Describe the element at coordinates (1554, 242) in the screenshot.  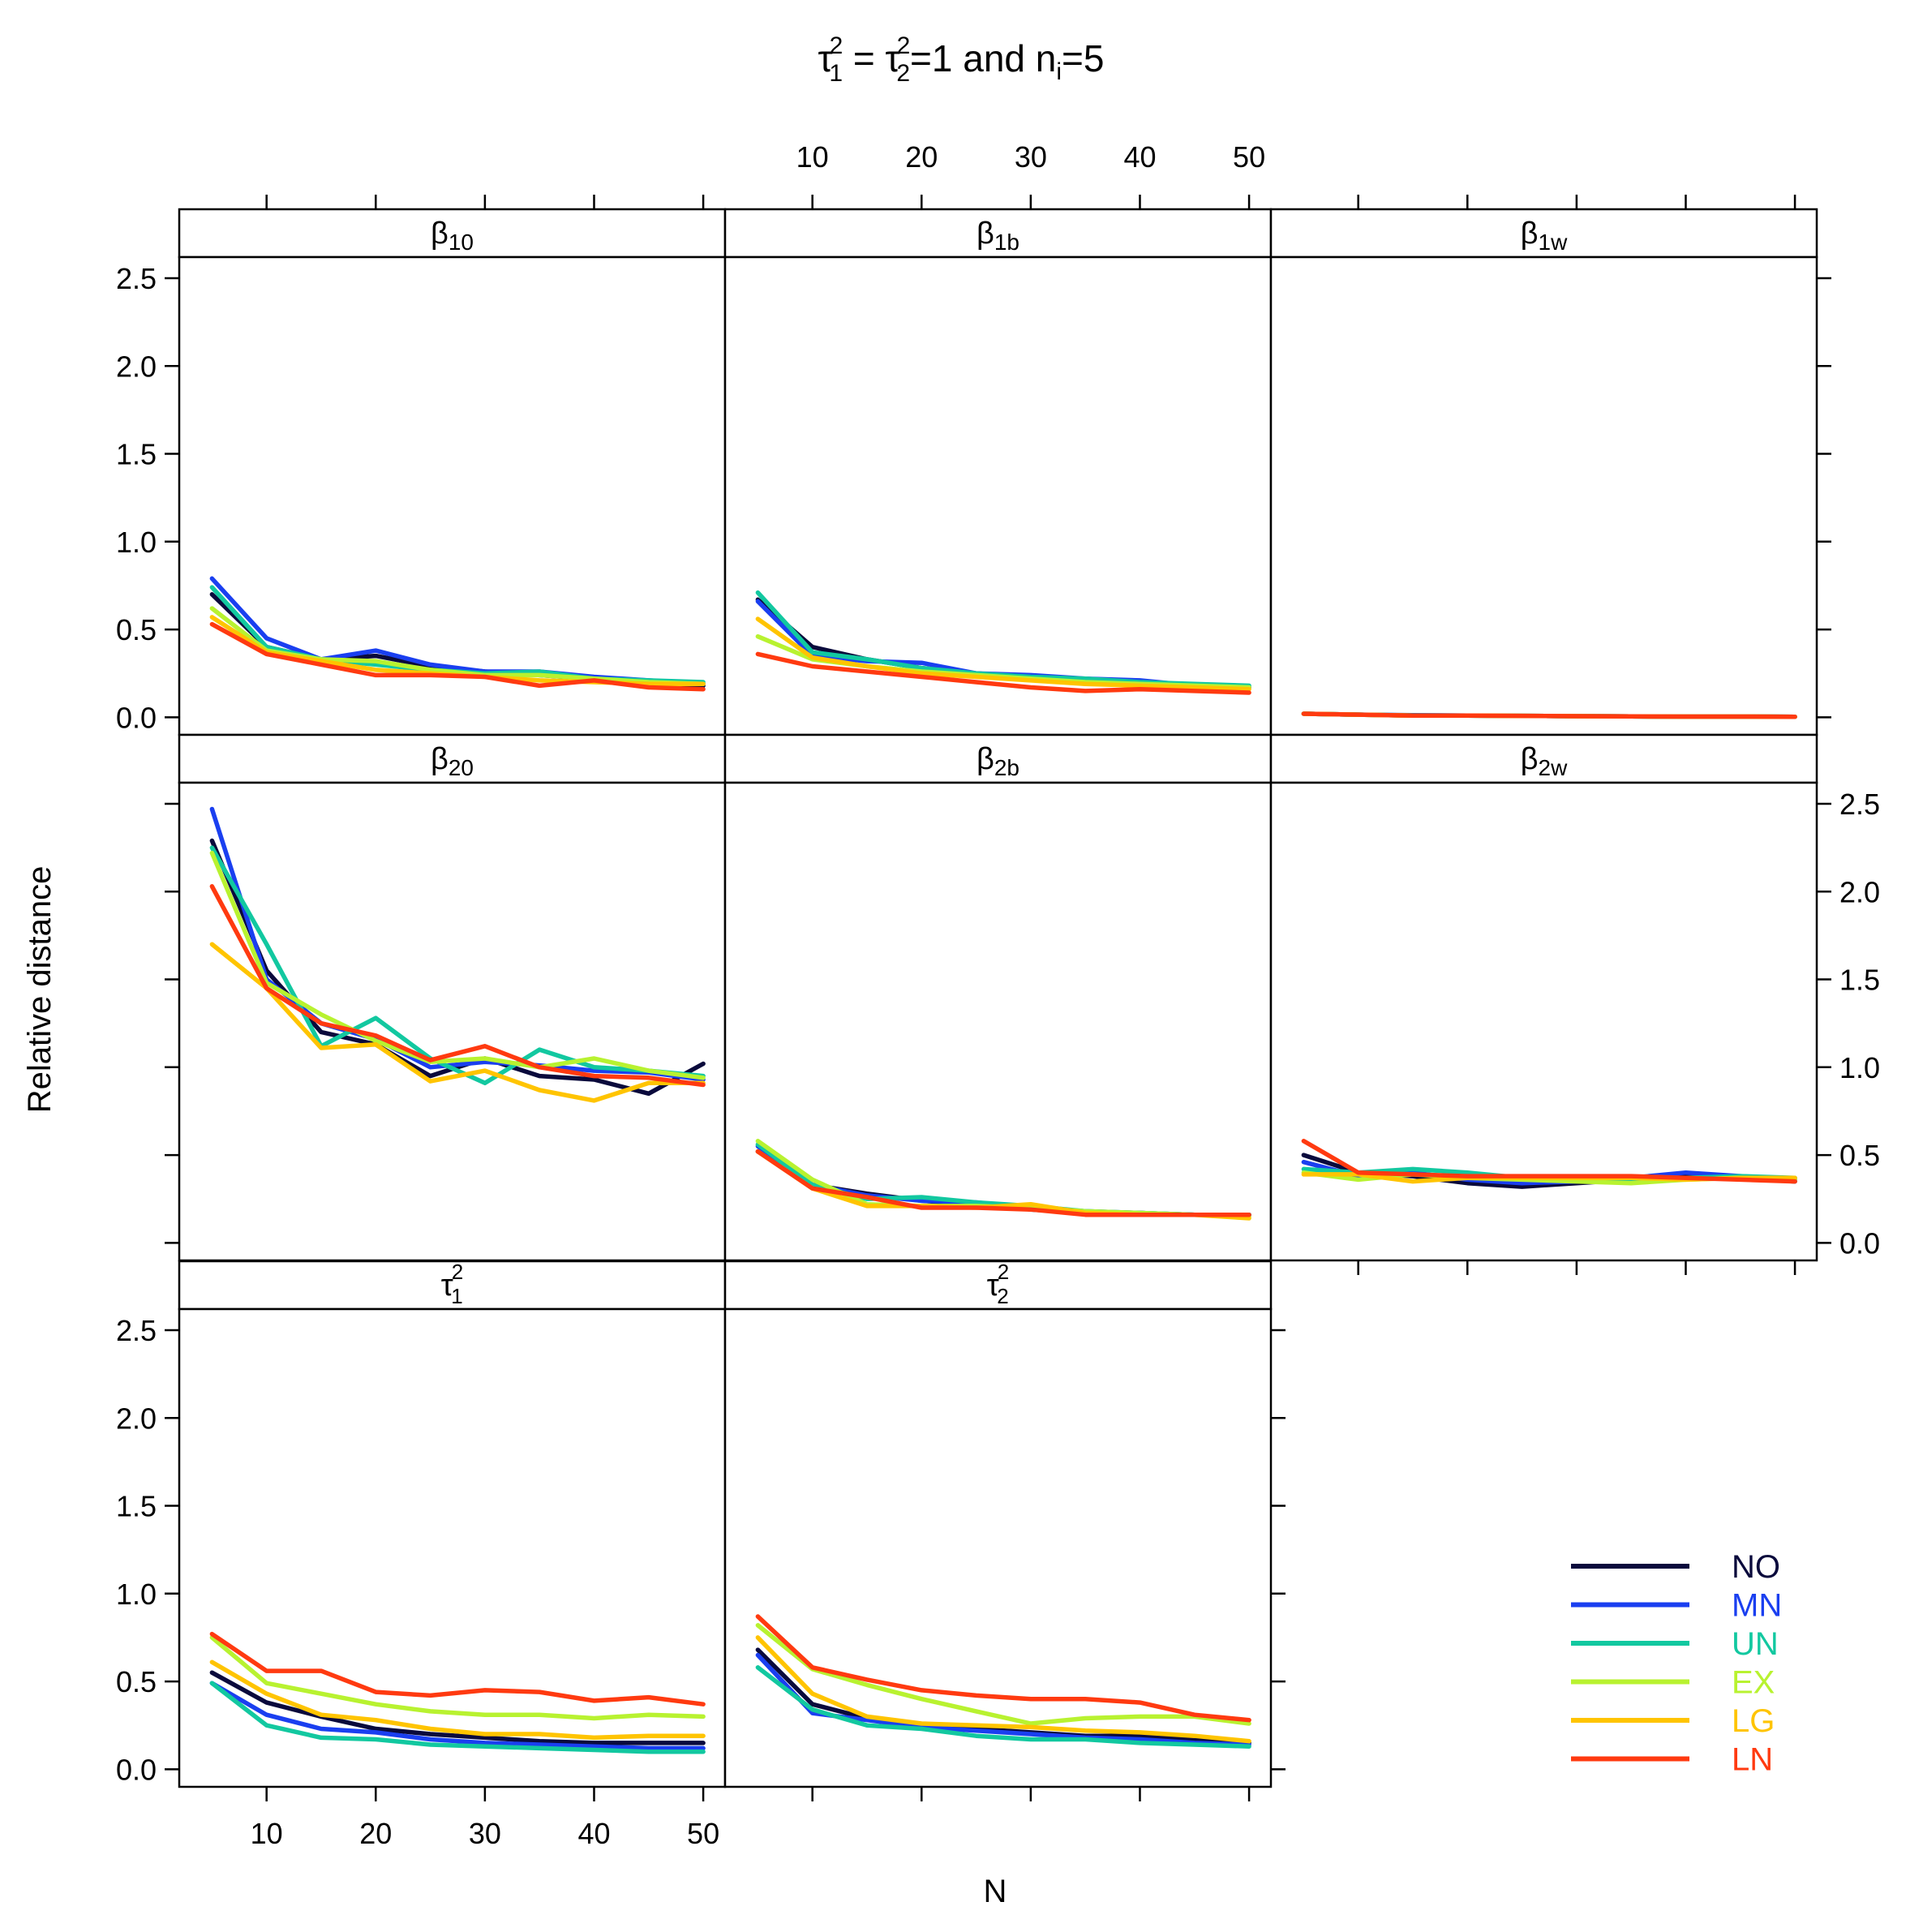
I see `strip-sub: 1w` at that location.